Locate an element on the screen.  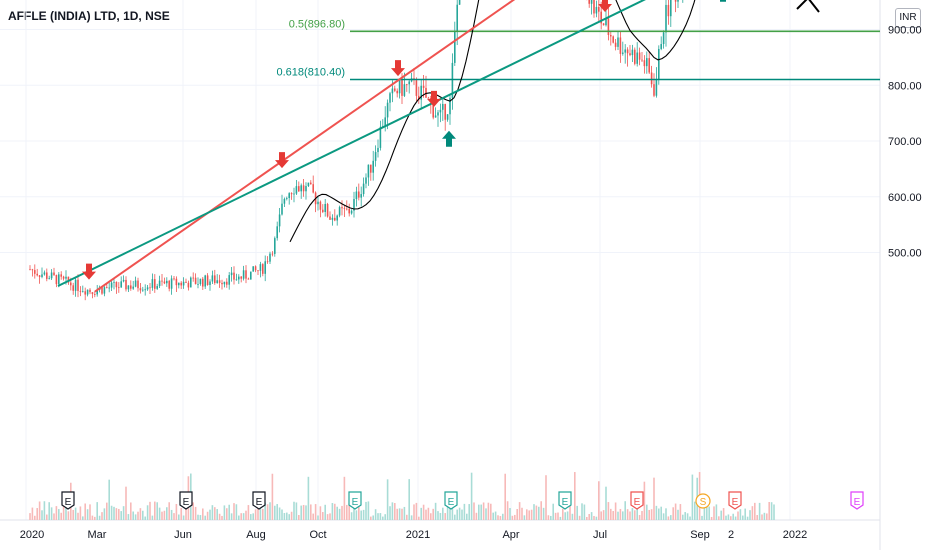
currency-badge: INR is located at coordinates (908, 18).